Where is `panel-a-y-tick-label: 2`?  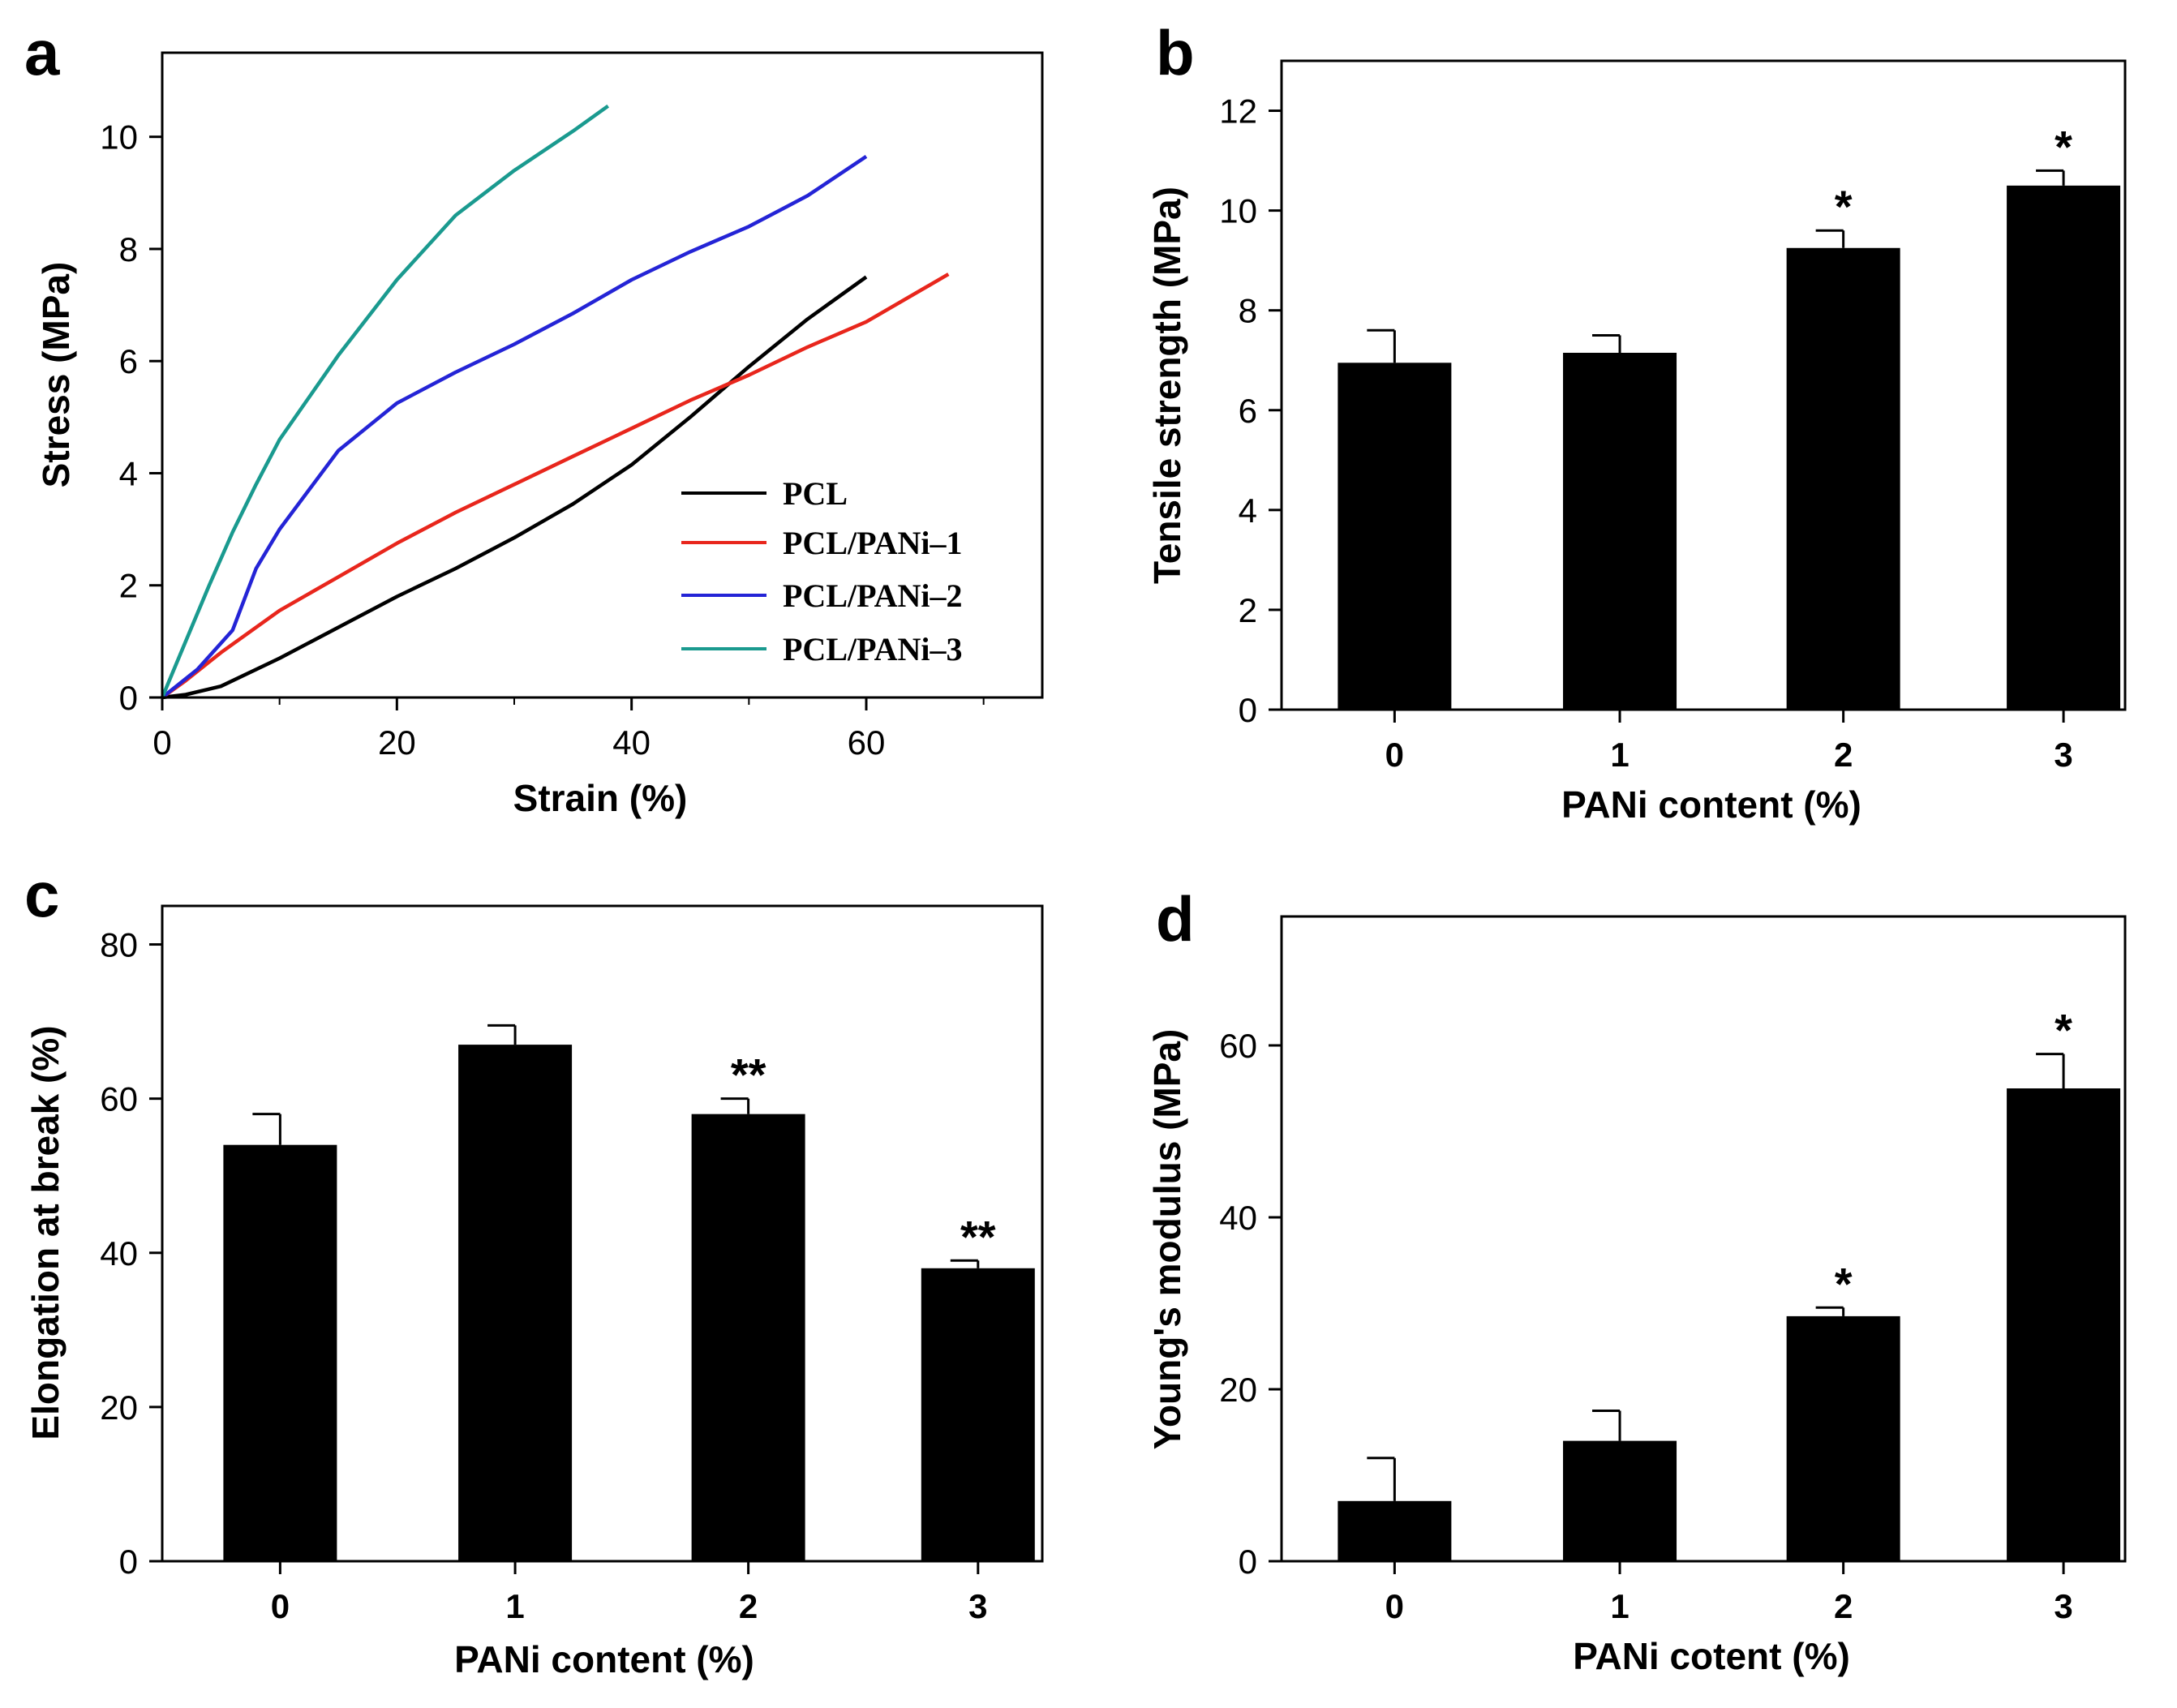 panel-a-y-tick-label: 2 is located at coordinates (128, 586).